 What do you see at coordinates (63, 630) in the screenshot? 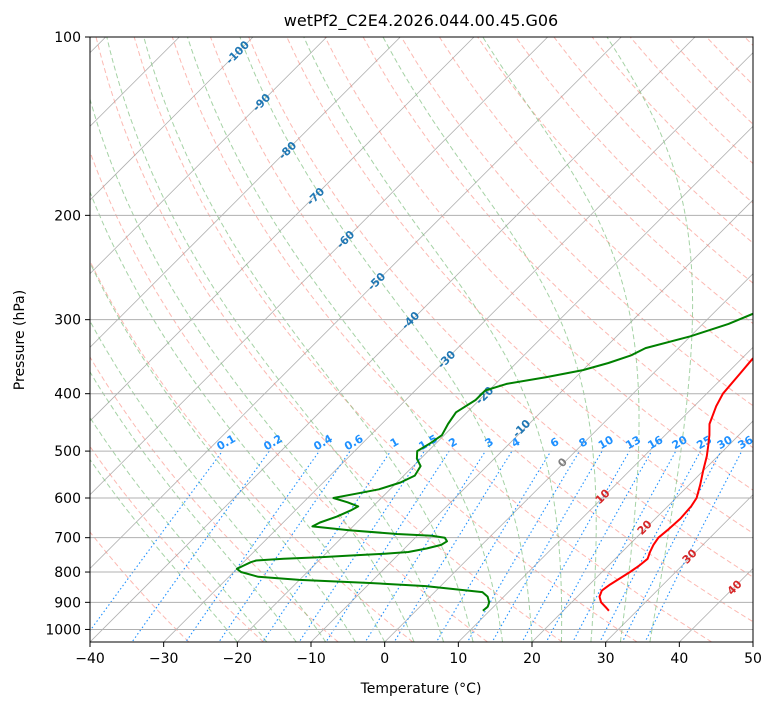
I see `y-tick-label: 1000` at bounding box center [63, 630].